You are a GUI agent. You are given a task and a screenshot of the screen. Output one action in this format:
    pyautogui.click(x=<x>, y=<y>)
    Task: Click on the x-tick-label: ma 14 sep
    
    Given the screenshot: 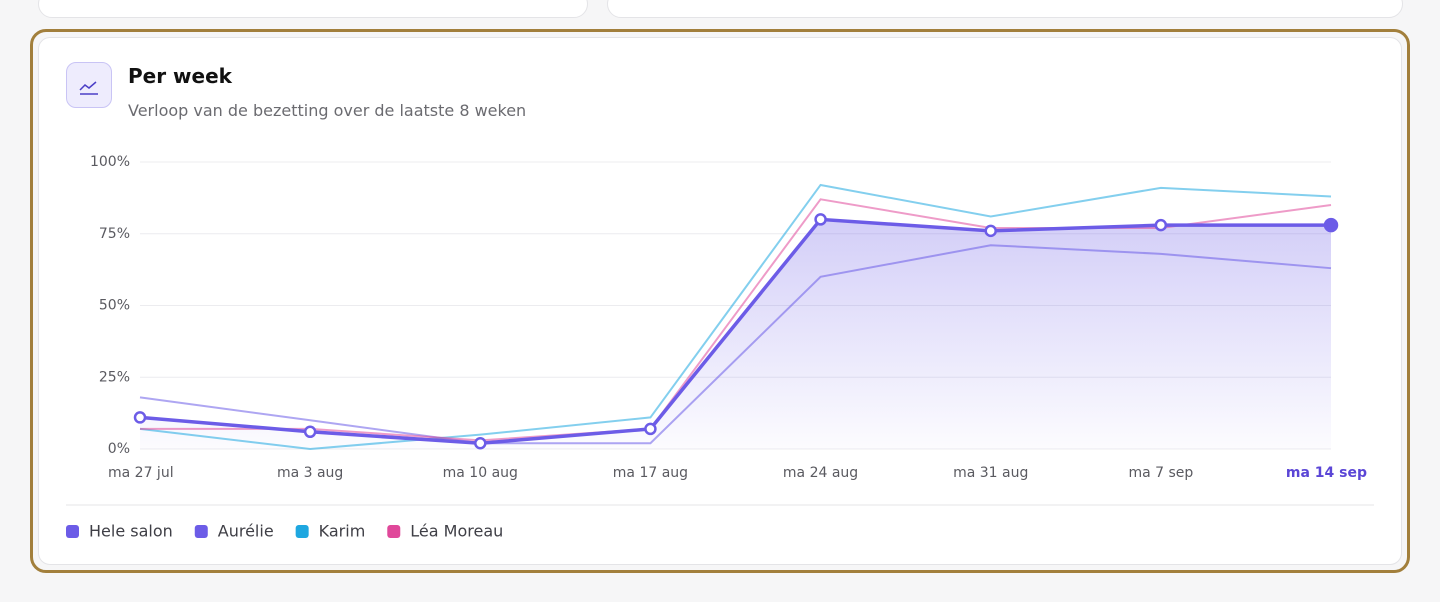 What is the action you would take?
    pyautogui.click(x=1326, y=473)
    